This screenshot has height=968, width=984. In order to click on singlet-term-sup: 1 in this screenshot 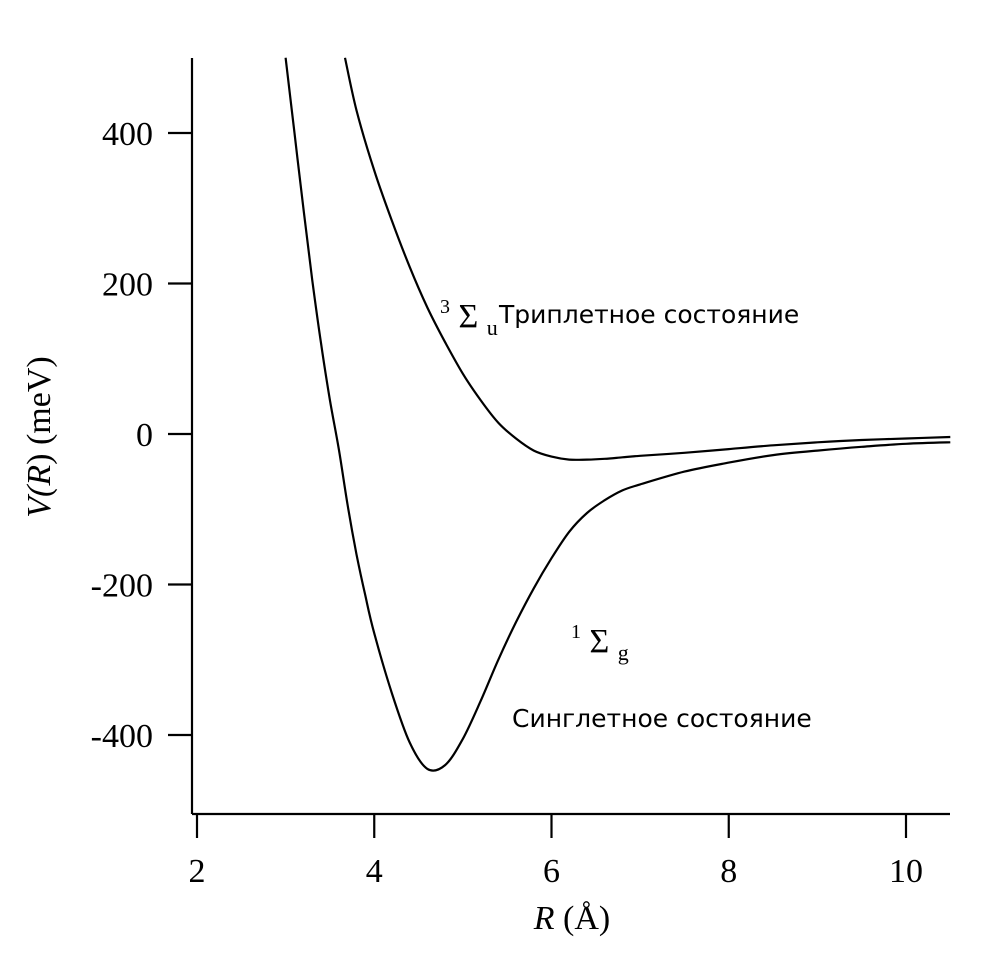, I will do `click(576, 632)`.